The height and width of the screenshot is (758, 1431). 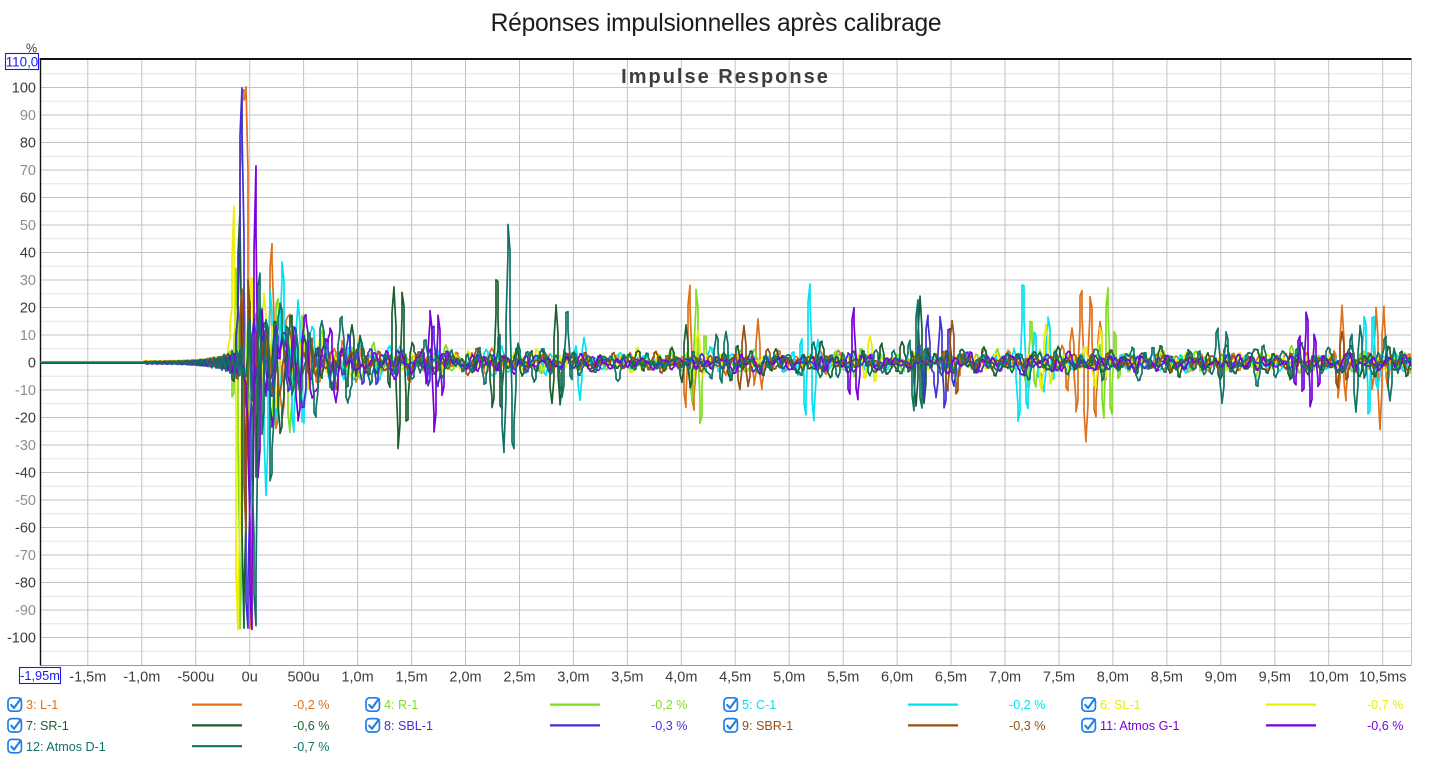 I want to click on svg-text: 7: SR-1, so click(x=47, y=726).